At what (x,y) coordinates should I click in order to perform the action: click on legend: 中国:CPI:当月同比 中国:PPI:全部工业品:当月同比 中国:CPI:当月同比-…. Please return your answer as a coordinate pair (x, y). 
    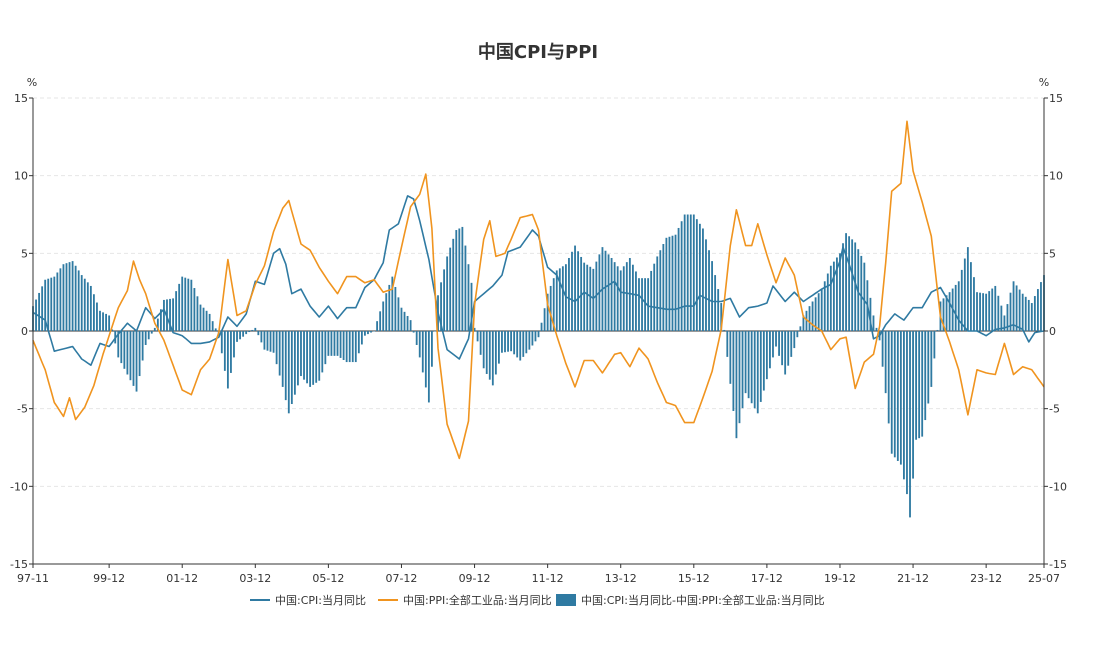
    Looking at the image, I should click on (537, 600).